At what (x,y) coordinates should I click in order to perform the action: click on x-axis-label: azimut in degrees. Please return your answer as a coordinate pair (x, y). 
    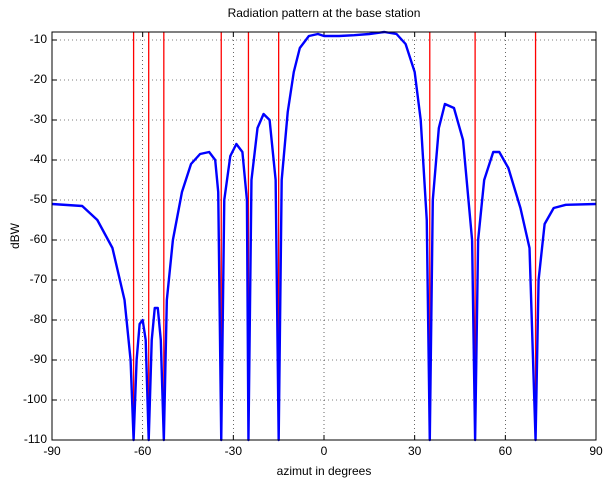
    Looking at the image, I should click on (324, 471).